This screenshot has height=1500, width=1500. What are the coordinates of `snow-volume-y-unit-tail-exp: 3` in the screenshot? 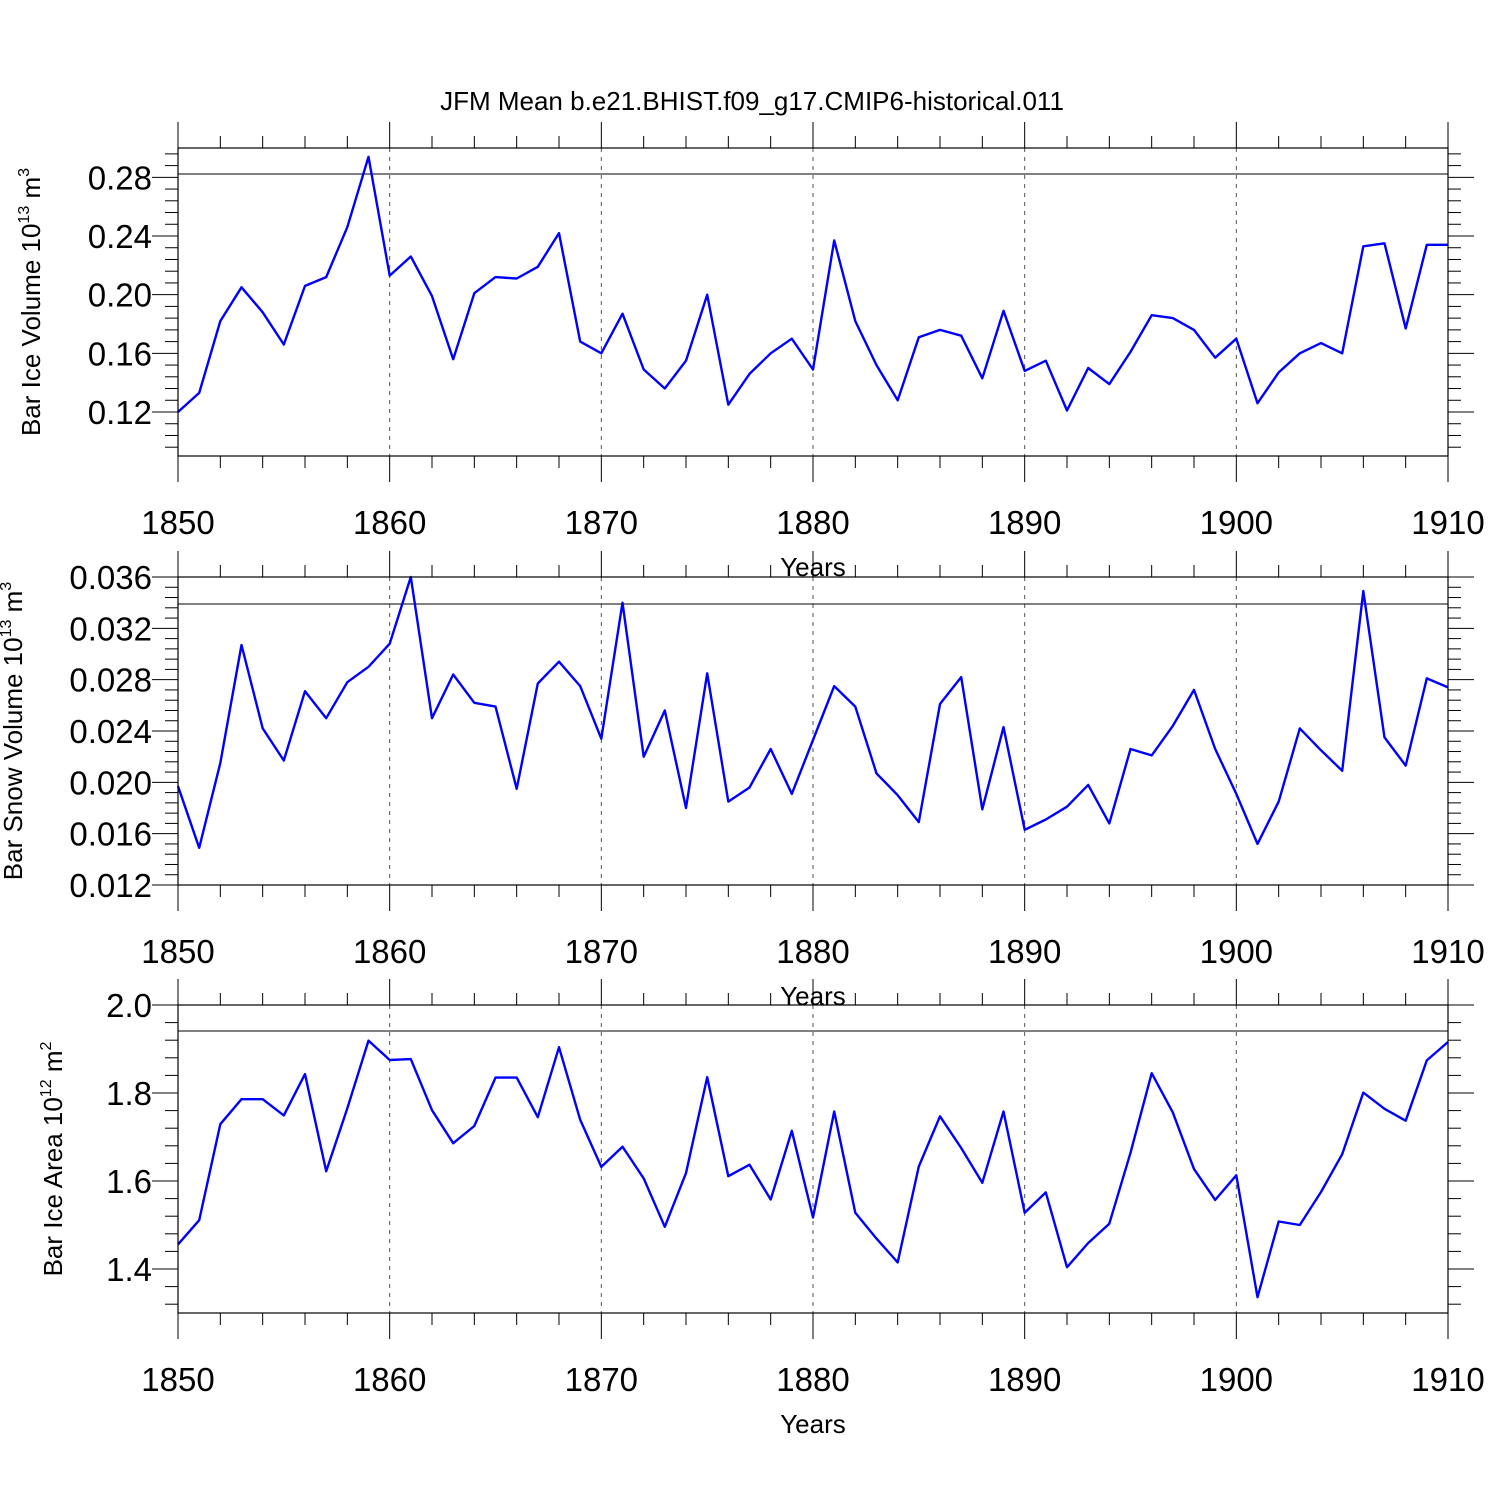 It's located at (7, 586).